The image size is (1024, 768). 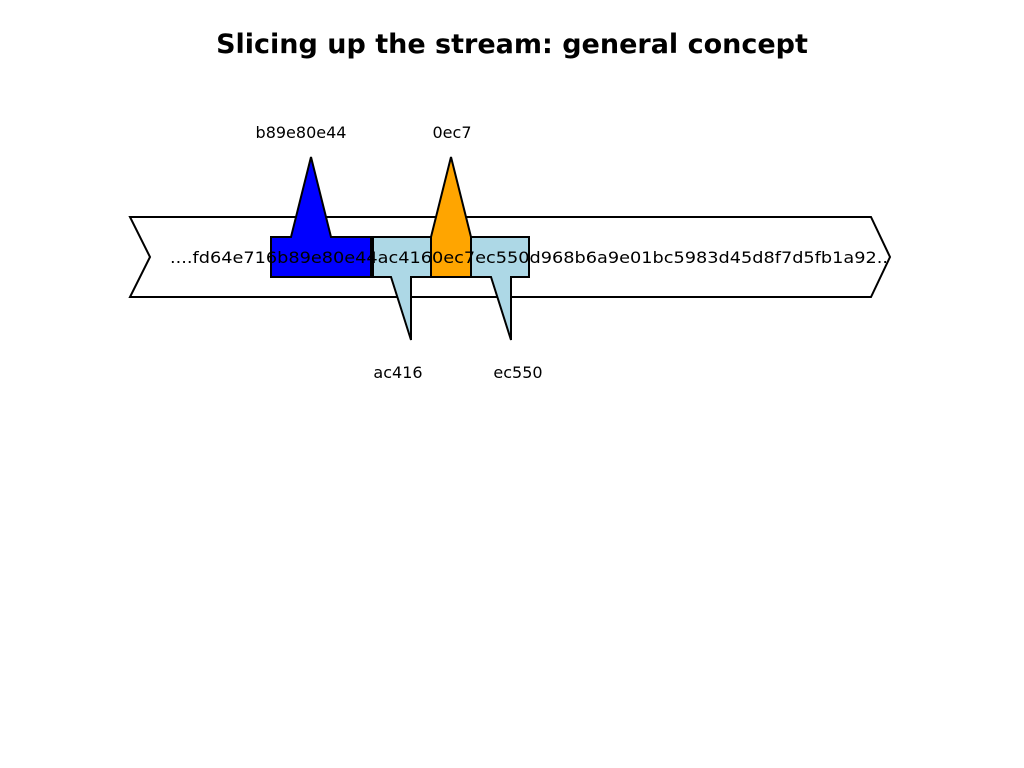 What do you see at coordinates (512, 44) in the screenshot?
I see `diagram-title: Slicing up the stream: general concept` at bounding box center [512, 44].